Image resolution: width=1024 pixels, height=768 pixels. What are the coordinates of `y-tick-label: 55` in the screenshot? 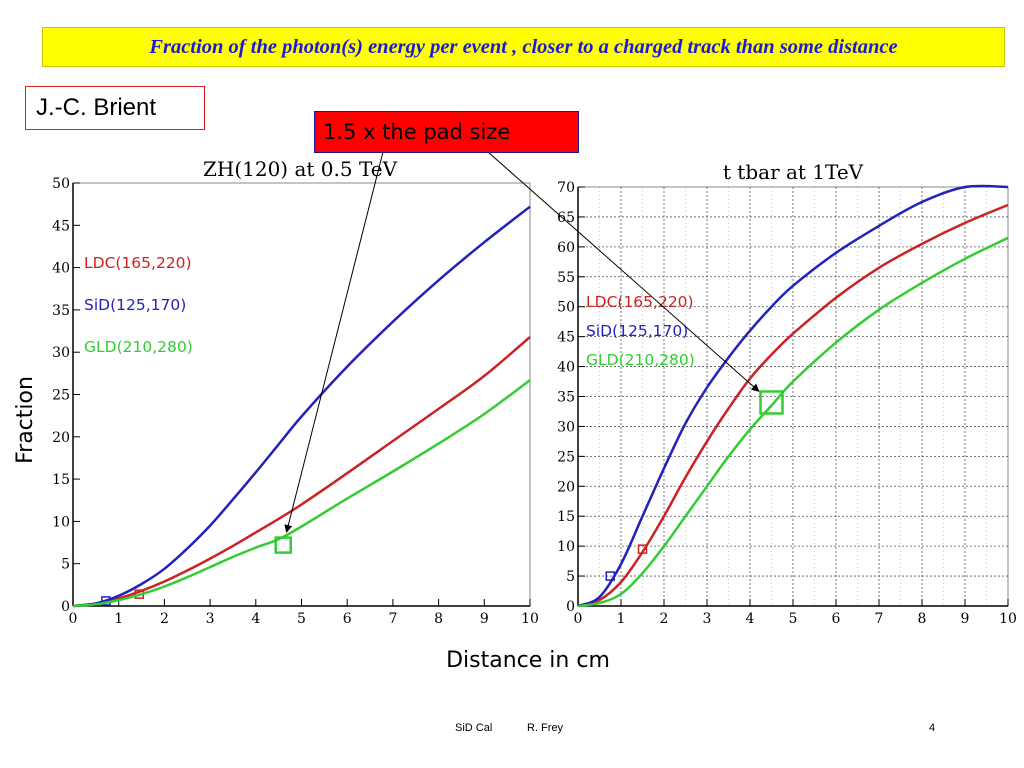 It's located at (566, 278).